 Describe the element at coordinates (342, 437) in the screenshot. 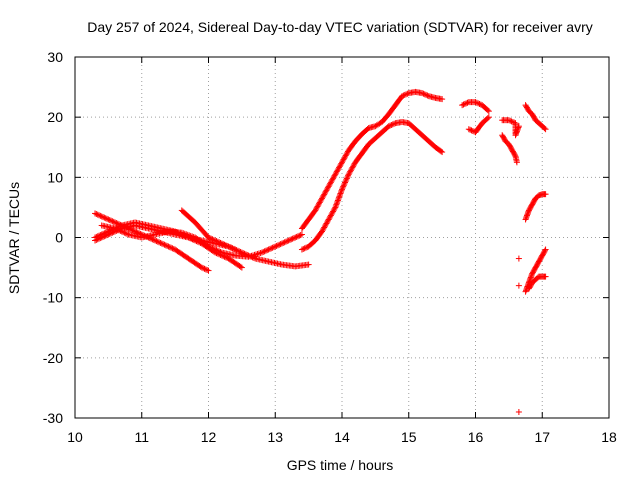

I see `x-tick-label: 14` at that location.